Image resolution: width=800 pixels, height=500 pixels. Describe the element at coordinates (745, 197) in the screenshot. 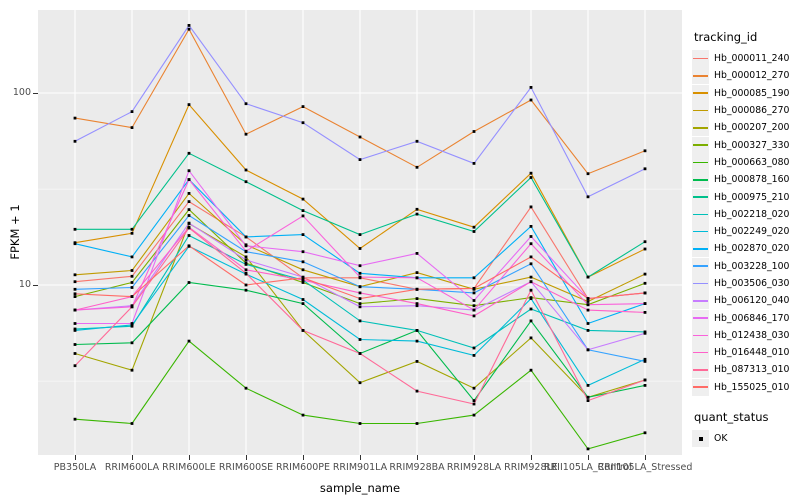

I see `legend-item-Hb_000975_210: Hb_000975_210` at that location.